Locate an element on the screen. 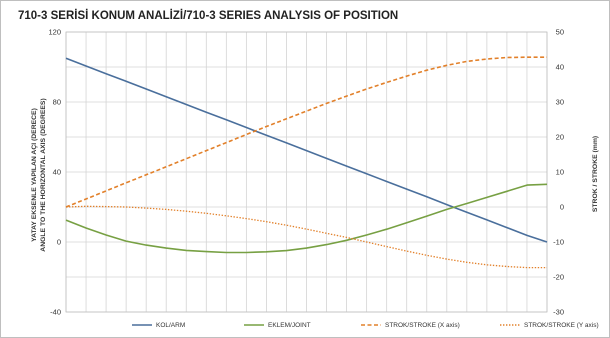  left-tick-label: 0 is located at coordinates (59, 242).